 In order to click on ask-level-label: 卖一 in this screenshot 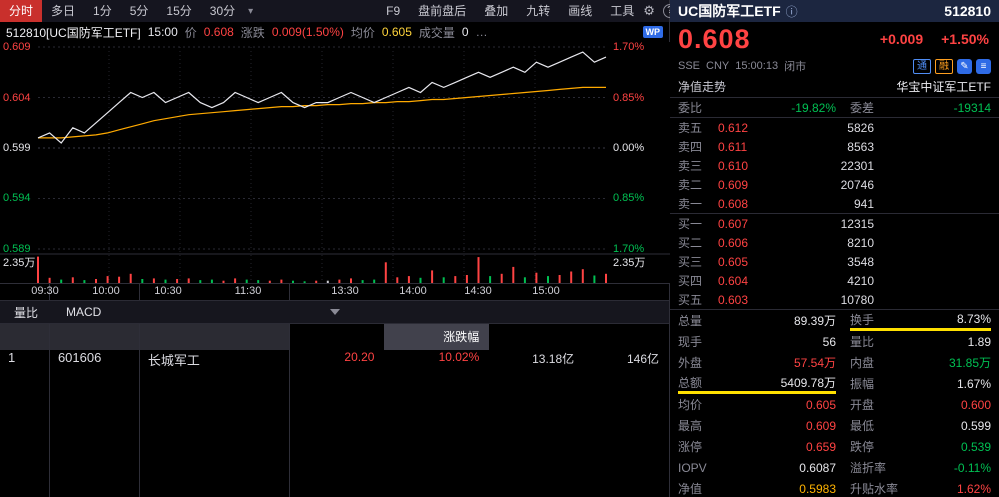, I will do `click(690, 204)`.